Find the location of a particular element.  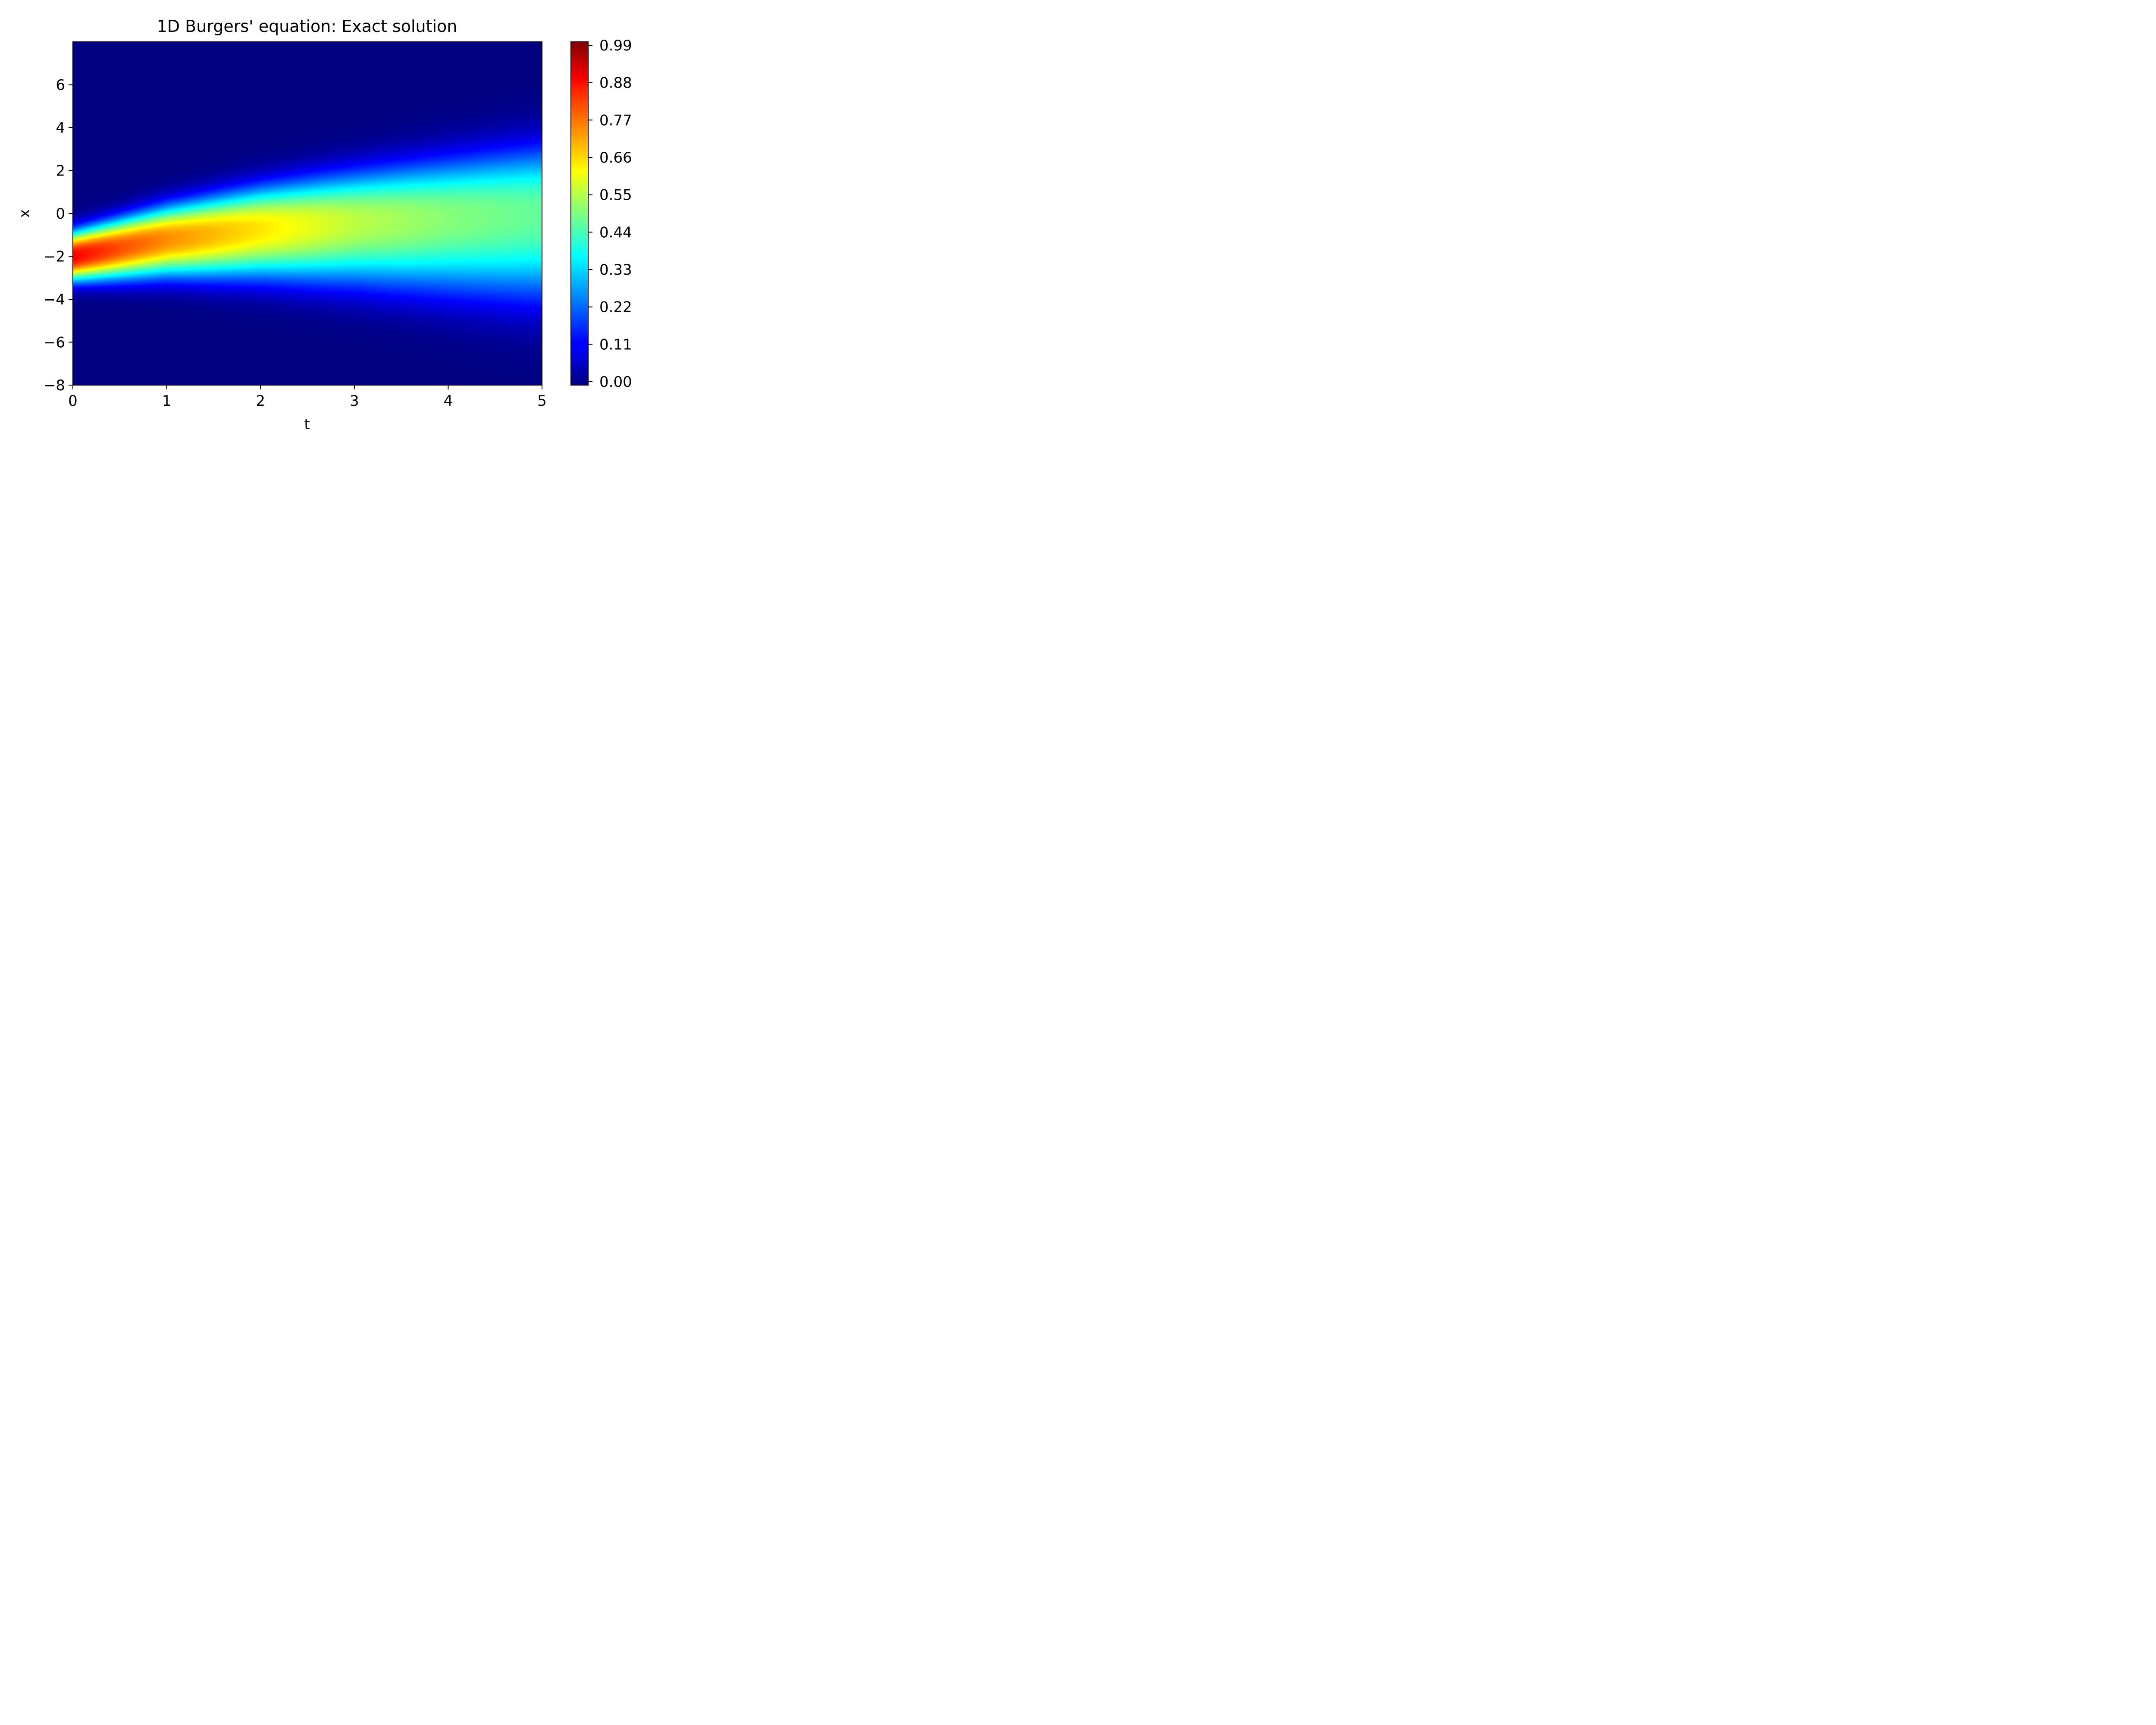

colorbar-tick-label: 0.11 is located at coordinates (615, 345).